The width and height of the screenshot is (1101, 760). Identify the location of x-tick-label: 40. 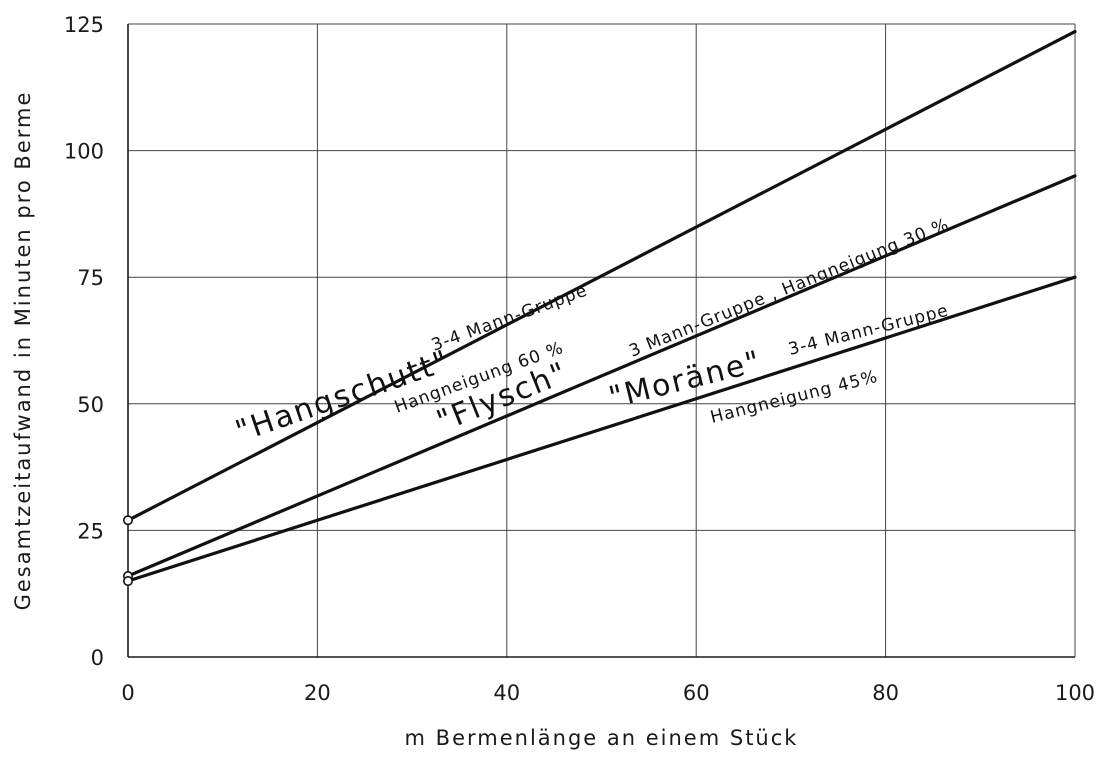
(506, 693).